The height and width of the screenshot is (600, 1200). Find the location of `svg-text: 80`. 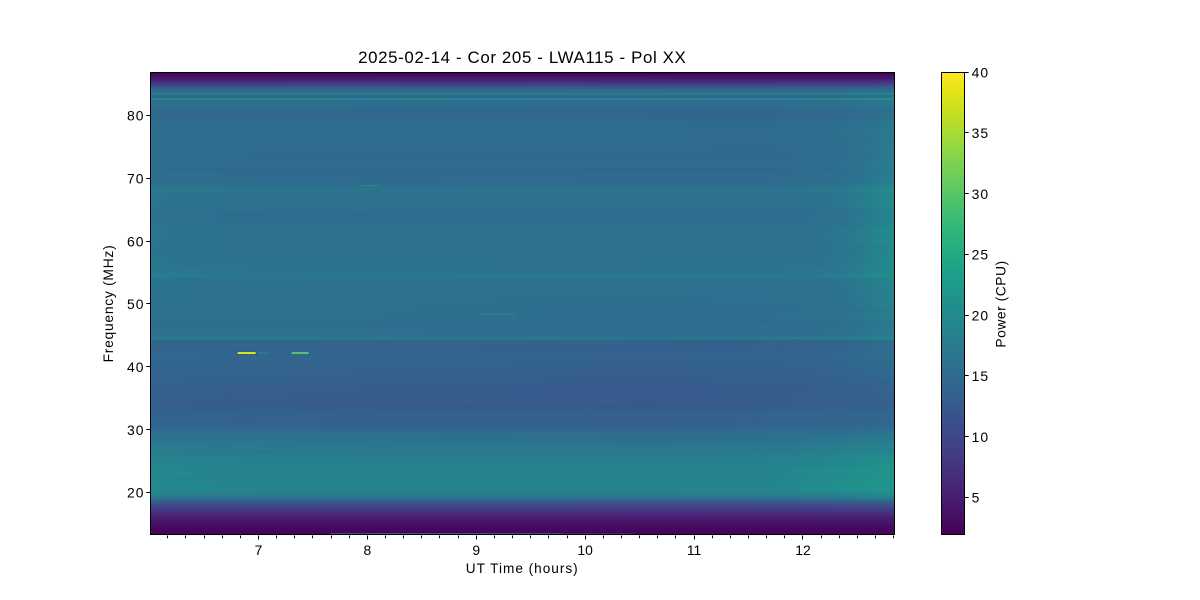

svg-text: 80 is located at coordinates (136, 116).